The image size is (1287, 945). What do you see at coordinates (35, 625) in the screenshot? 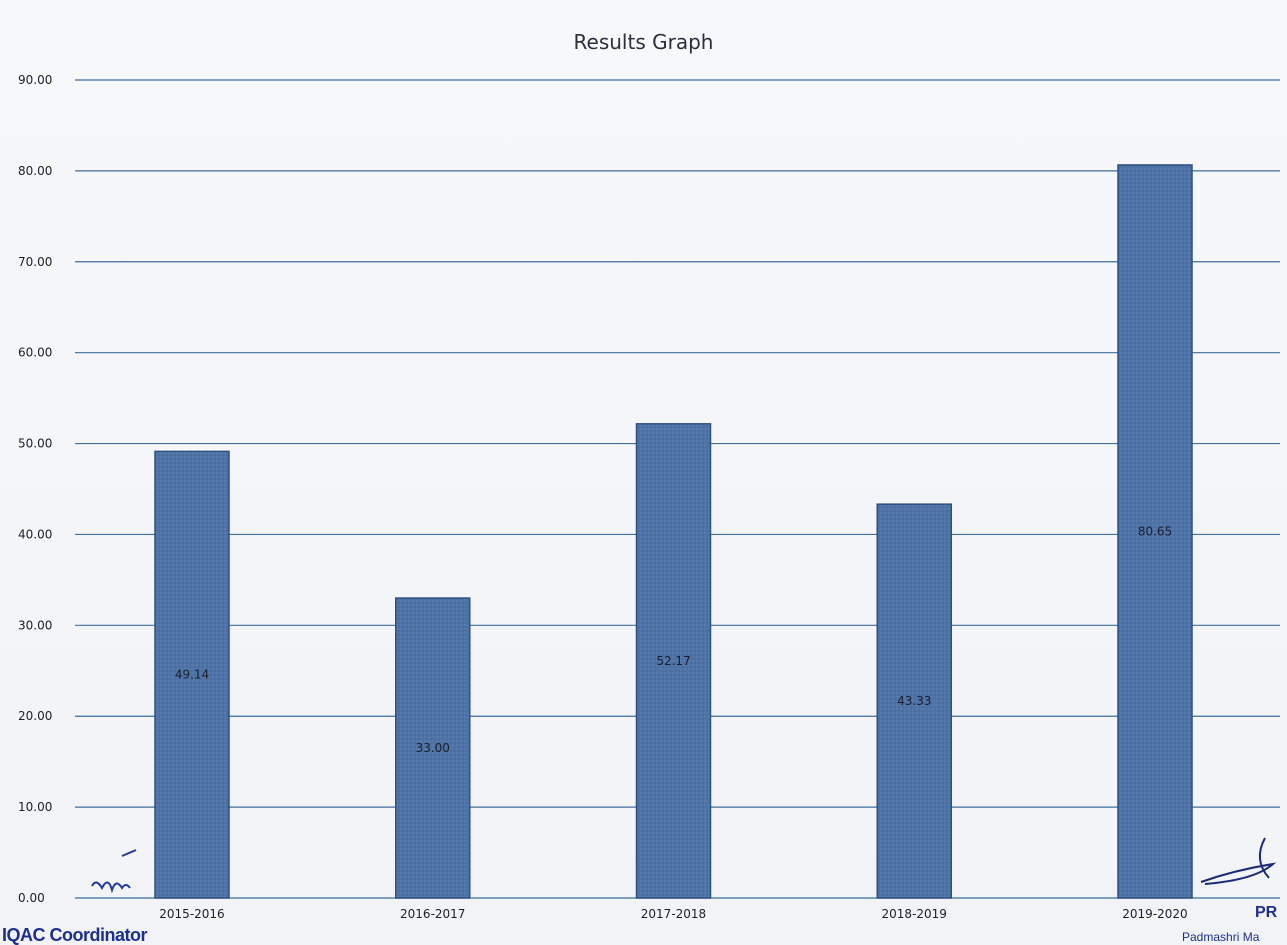
I see `y-tick-label: 30.00` at bounding box center [35, 625].